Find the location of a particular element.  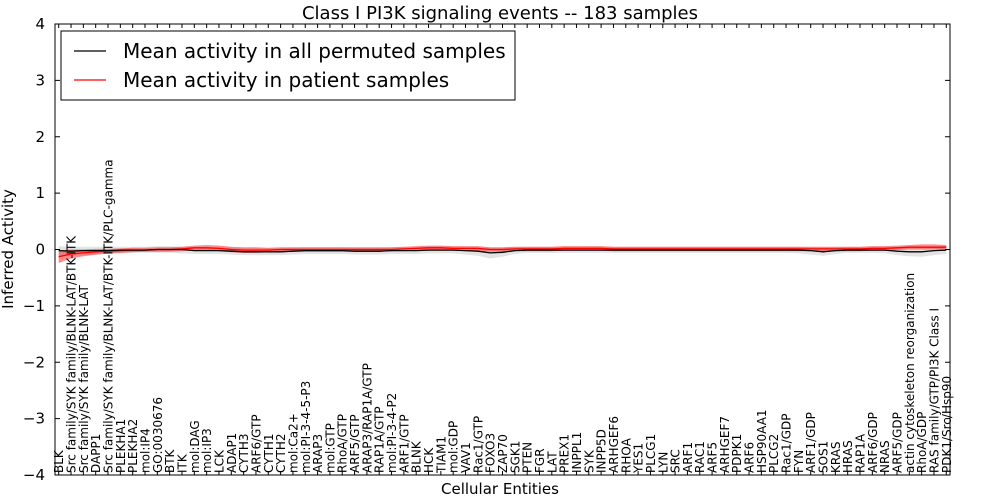

y-tick-label: 4 is located at coordinates (40, 24).